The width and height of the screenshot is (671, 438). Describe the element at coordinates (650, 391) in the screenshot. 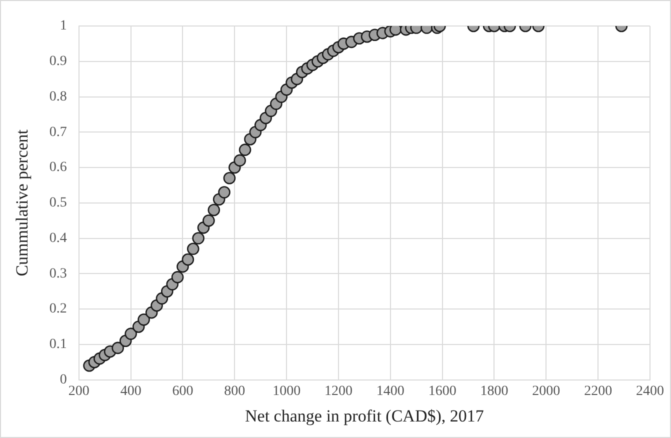

I see `x-tick-label: 2400` at that location.